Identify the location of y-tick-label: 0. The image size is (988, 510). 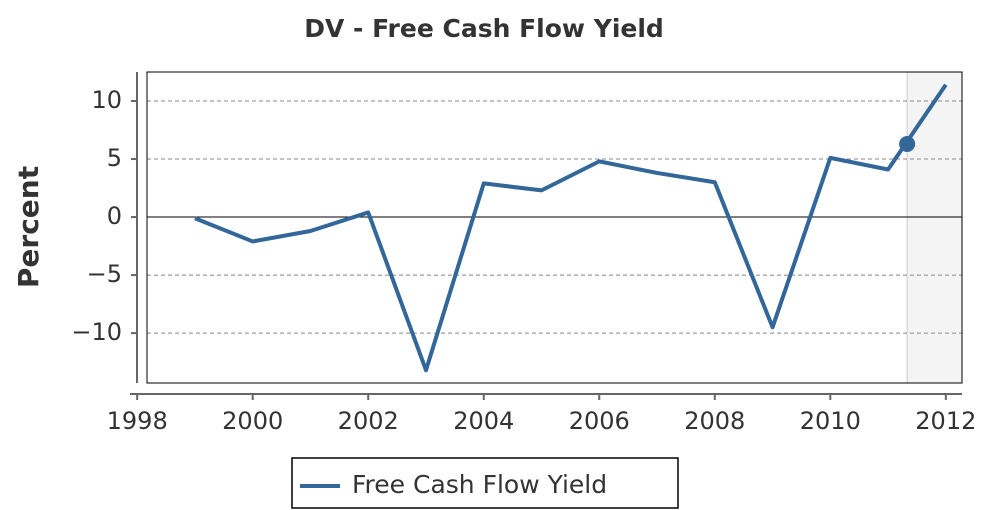
(114, 216).